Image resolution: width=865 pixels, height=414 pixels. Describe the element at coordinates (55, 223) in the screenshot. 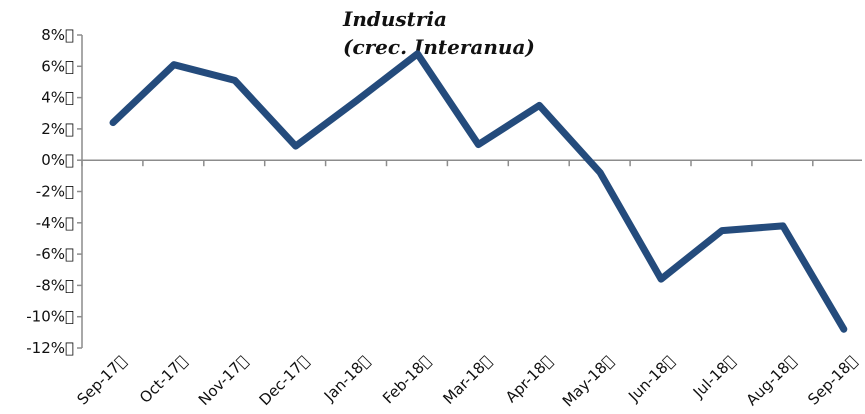

I see `y-tick-label: -4% ` at that location.